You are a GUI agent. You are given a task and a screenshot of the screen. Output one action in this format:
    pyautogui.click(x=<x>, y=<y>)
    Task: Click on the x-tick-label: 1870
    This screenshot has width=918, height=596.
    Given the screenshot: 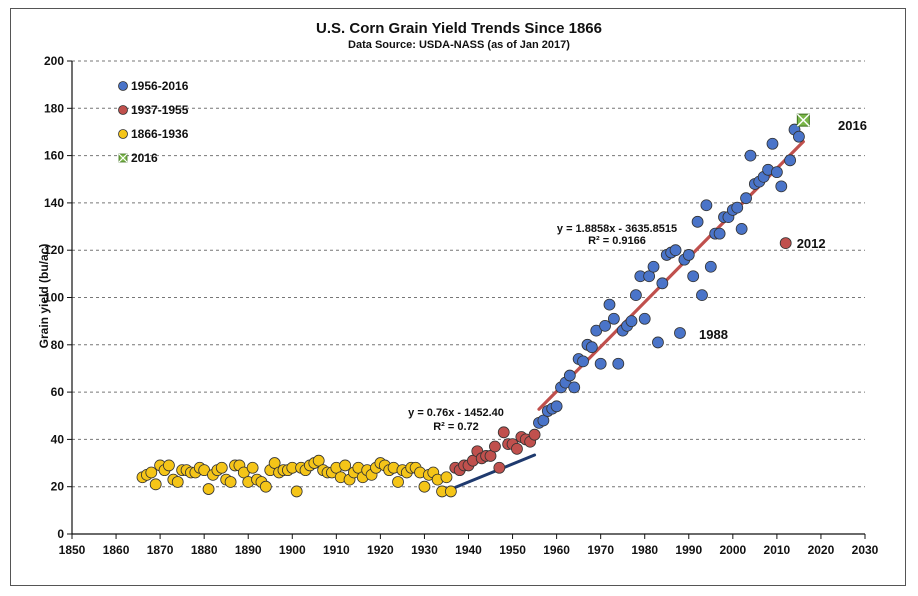 What is the action you would take?
    pyautogui.click(x=160, y=550)
    